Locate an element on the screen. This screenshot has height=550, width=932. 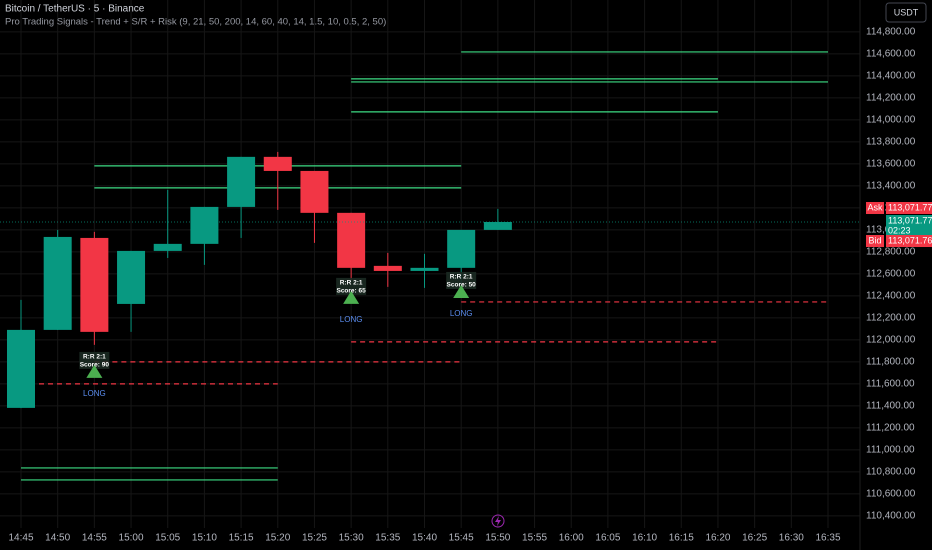
ask-box is located at coordinates (909, 208).